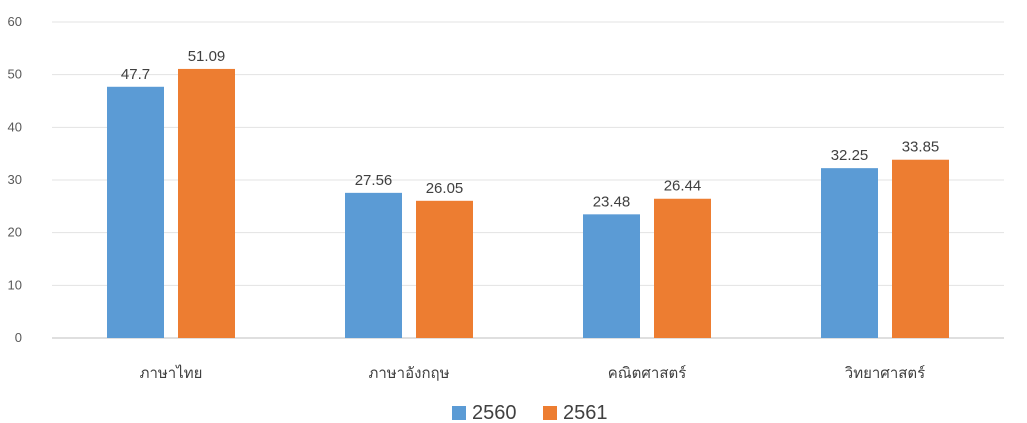  Describe the element at coordinates (494, 412) in the screenshot. I see `legend-label: 2560` at that location.